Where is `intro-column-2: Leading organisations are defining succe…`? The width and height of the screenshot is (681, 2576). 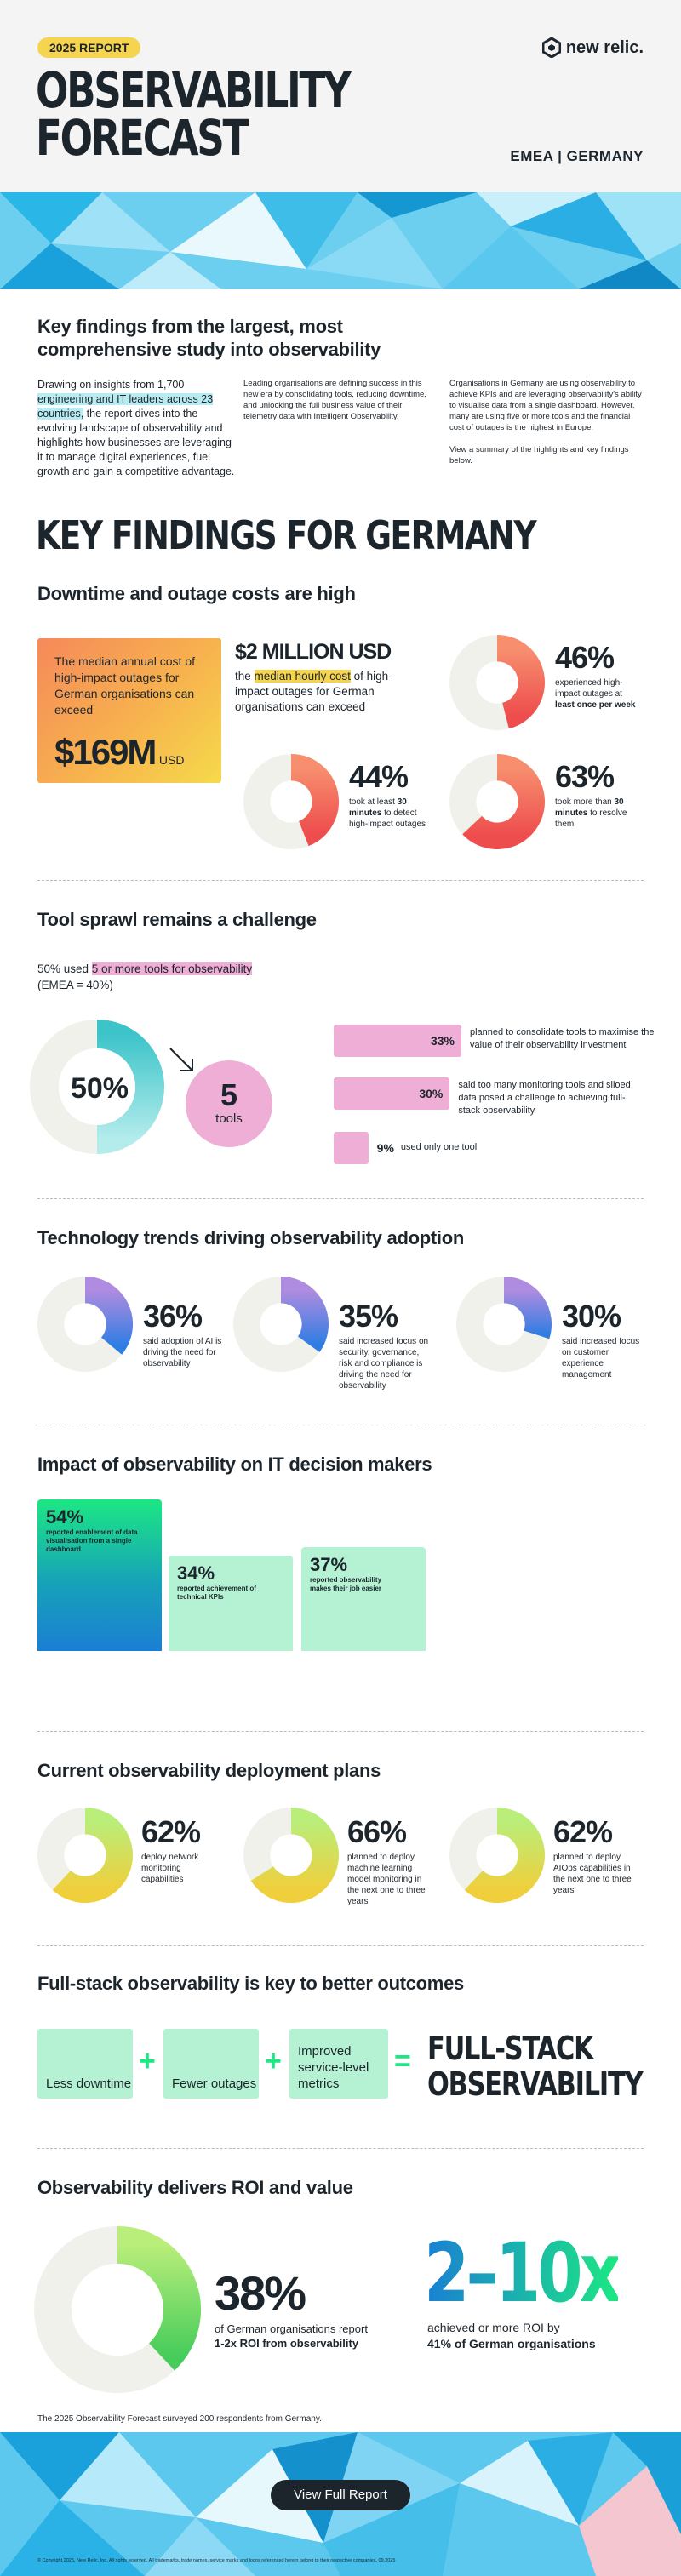
intro-column-2: Leading organisations are defining succe… is located at coordinates (334, 400).